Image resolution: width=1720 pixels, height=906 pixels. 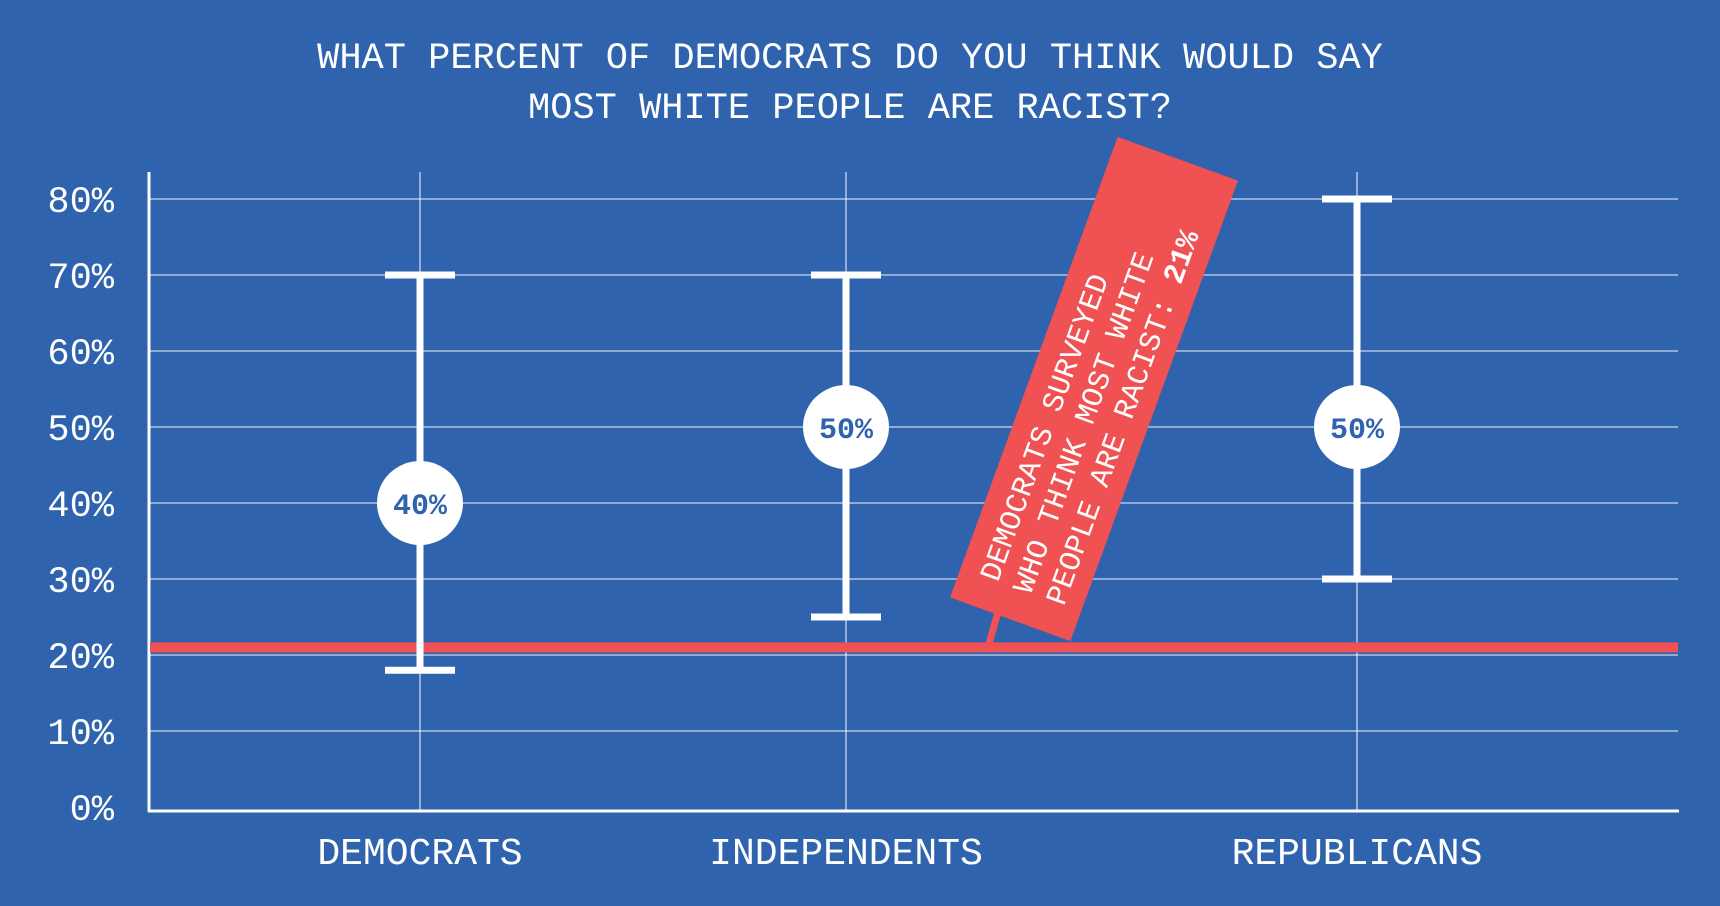 I want to click on y-tick-label: 30%, so click(x=80, y=583).